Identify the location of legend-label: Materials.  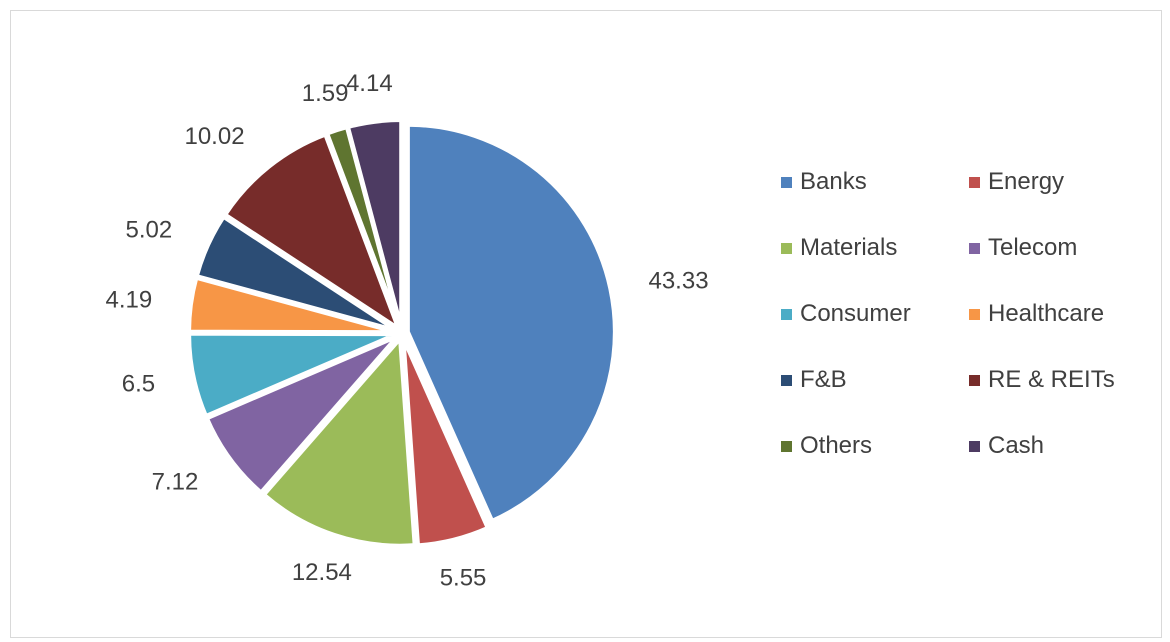
(849, 247).